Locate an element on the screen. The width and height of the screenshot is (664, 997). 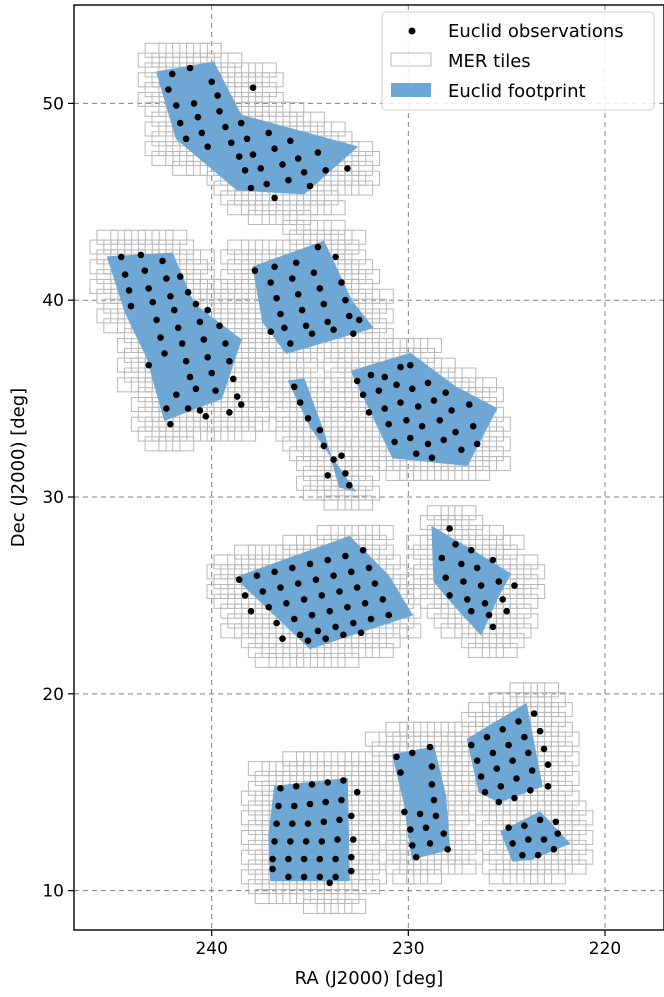
legend-observations-label: Euclid observations is located at coordinates (536, 31).